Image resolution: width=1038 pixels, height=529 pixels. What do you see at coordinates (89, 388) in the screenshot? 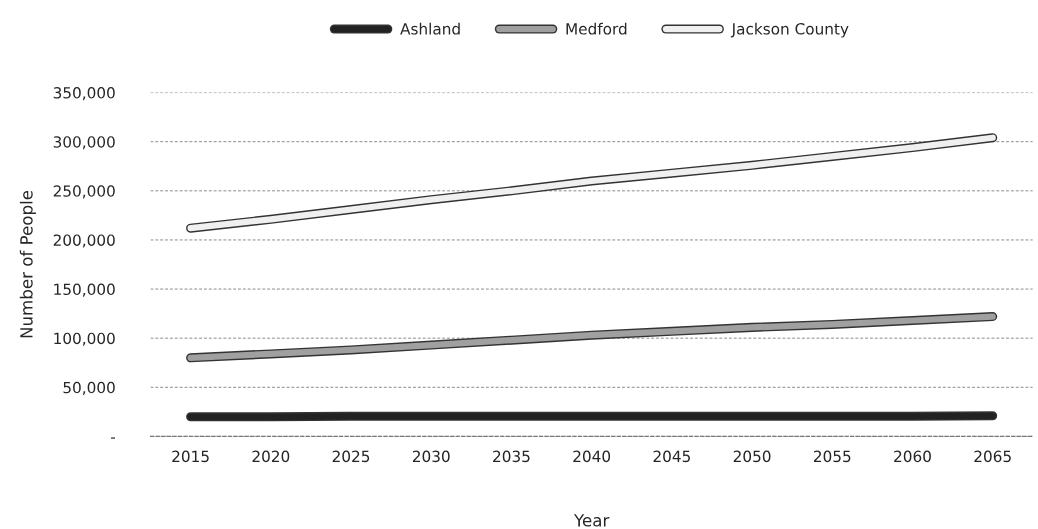
I see `y-tick-label: 50,000` at bounding box center [89, 388].